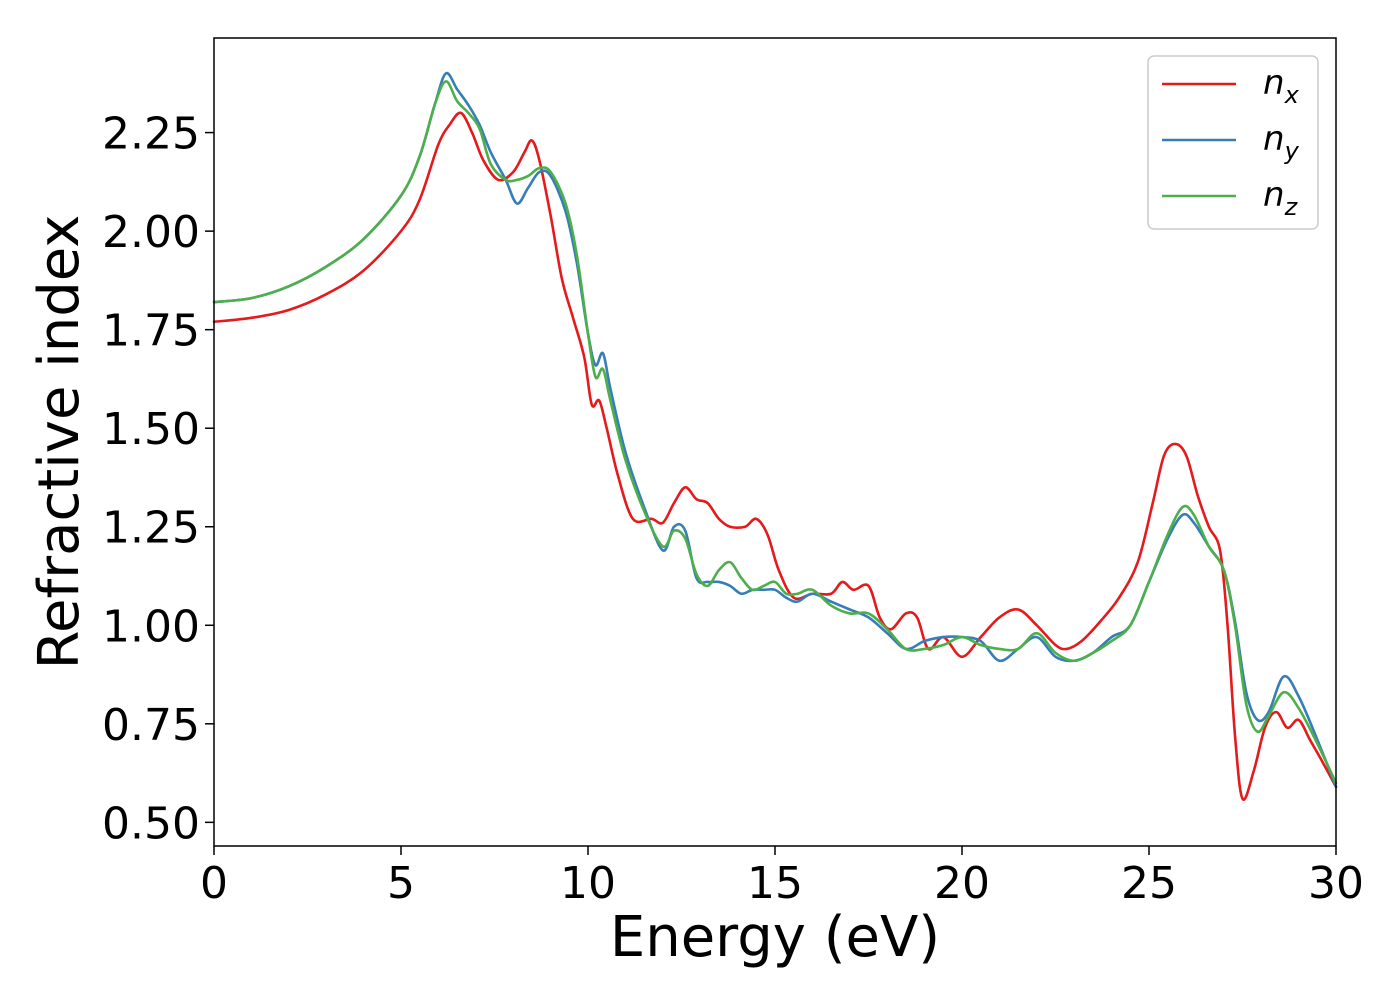  What do you see at coordinates (1281, 198) in the screenshot?
I see `legend-label-z: nz` at bounding box center [1281, 198].